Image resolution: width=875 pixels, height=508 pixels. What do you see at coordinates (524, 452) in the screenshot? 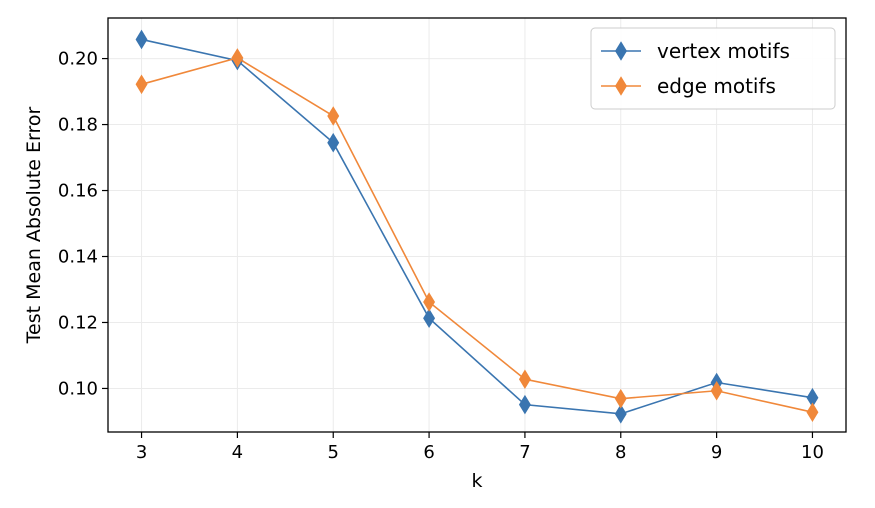
I see `x-tick-label: 7` at bounding box center [524, 452].